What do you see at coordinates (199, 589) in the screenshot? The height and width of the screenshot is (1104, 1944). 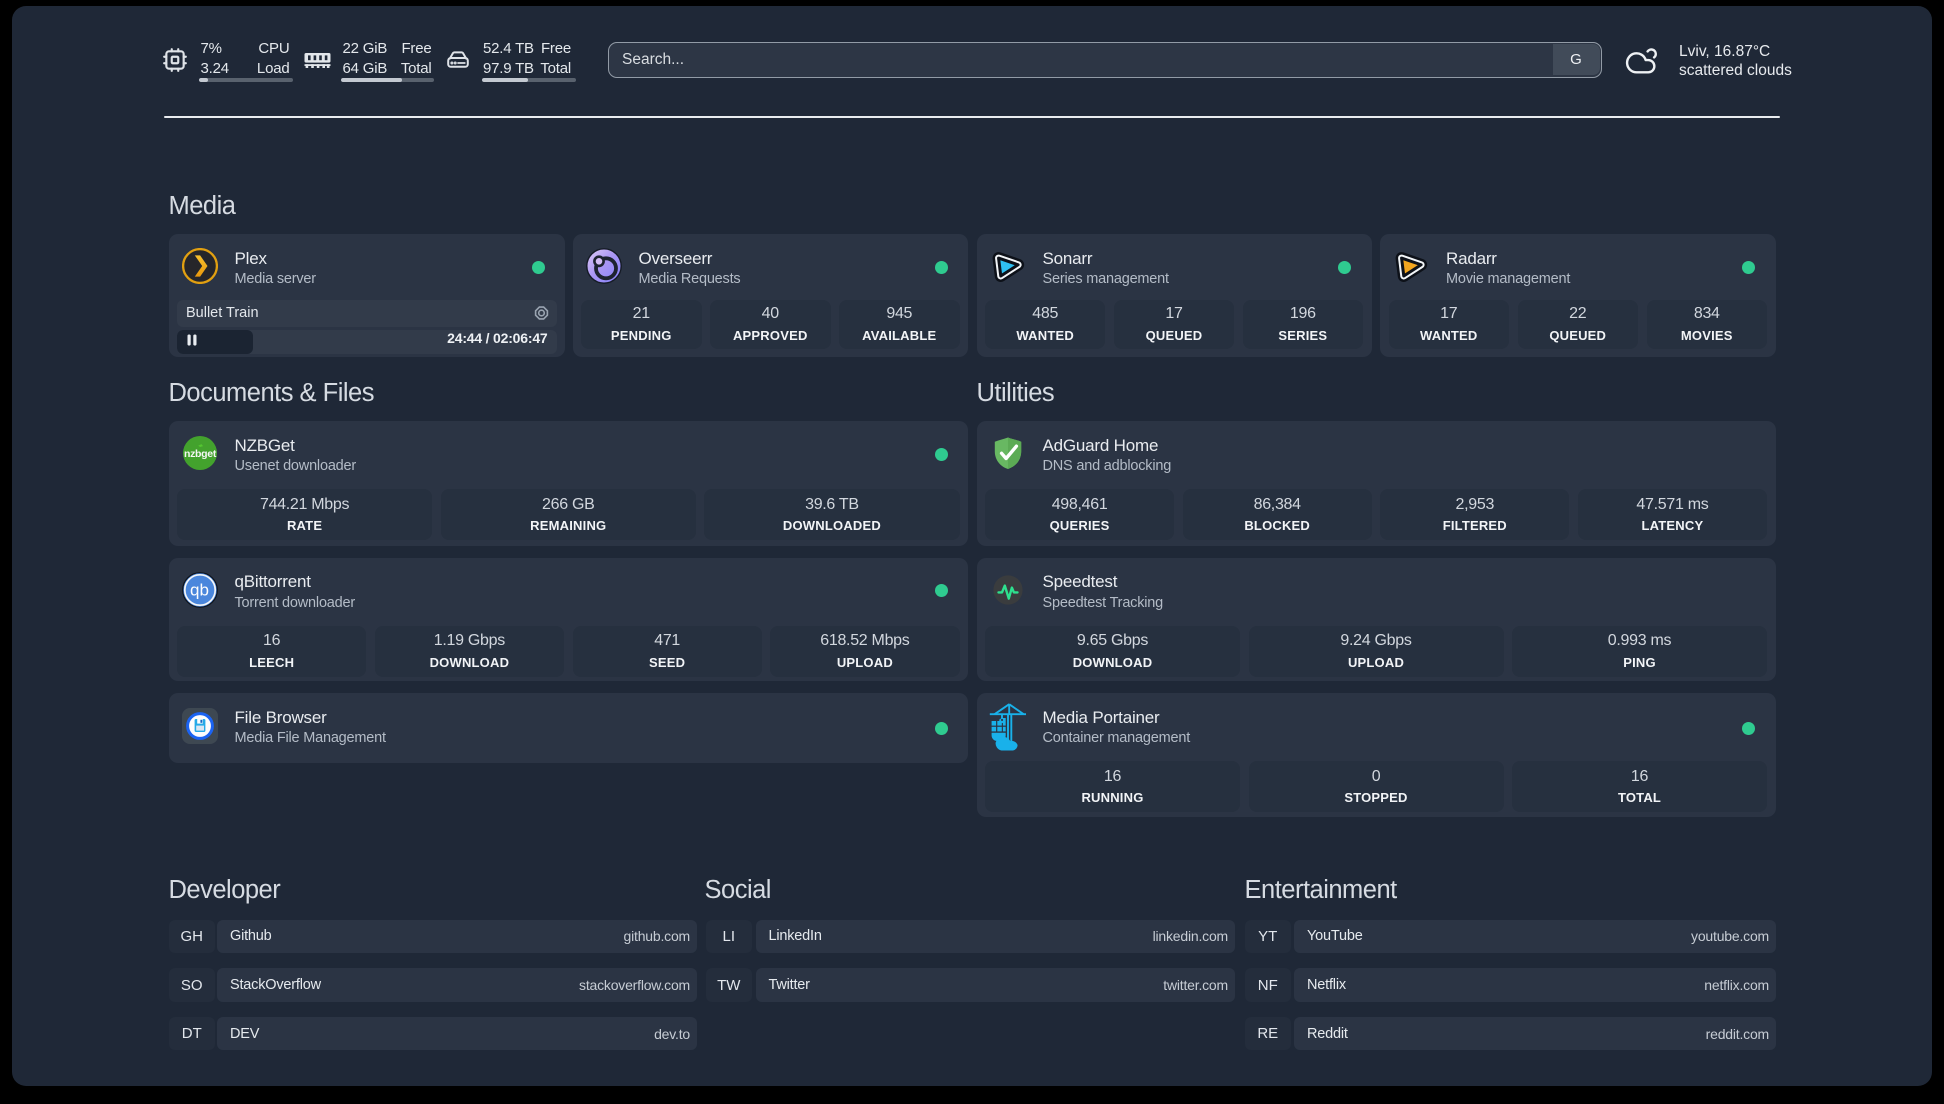 I see `svg-text: qb` at bounding box center [199, 589].